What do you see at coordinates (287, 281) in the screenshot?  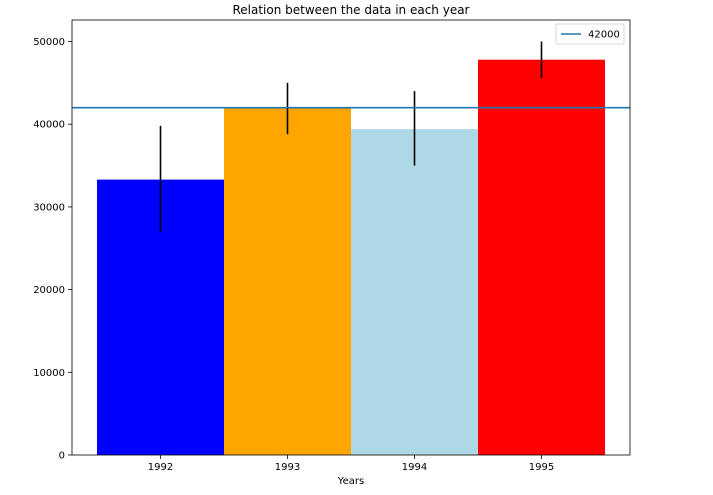 I see `bar-1993` at bounding box center [287, 281].